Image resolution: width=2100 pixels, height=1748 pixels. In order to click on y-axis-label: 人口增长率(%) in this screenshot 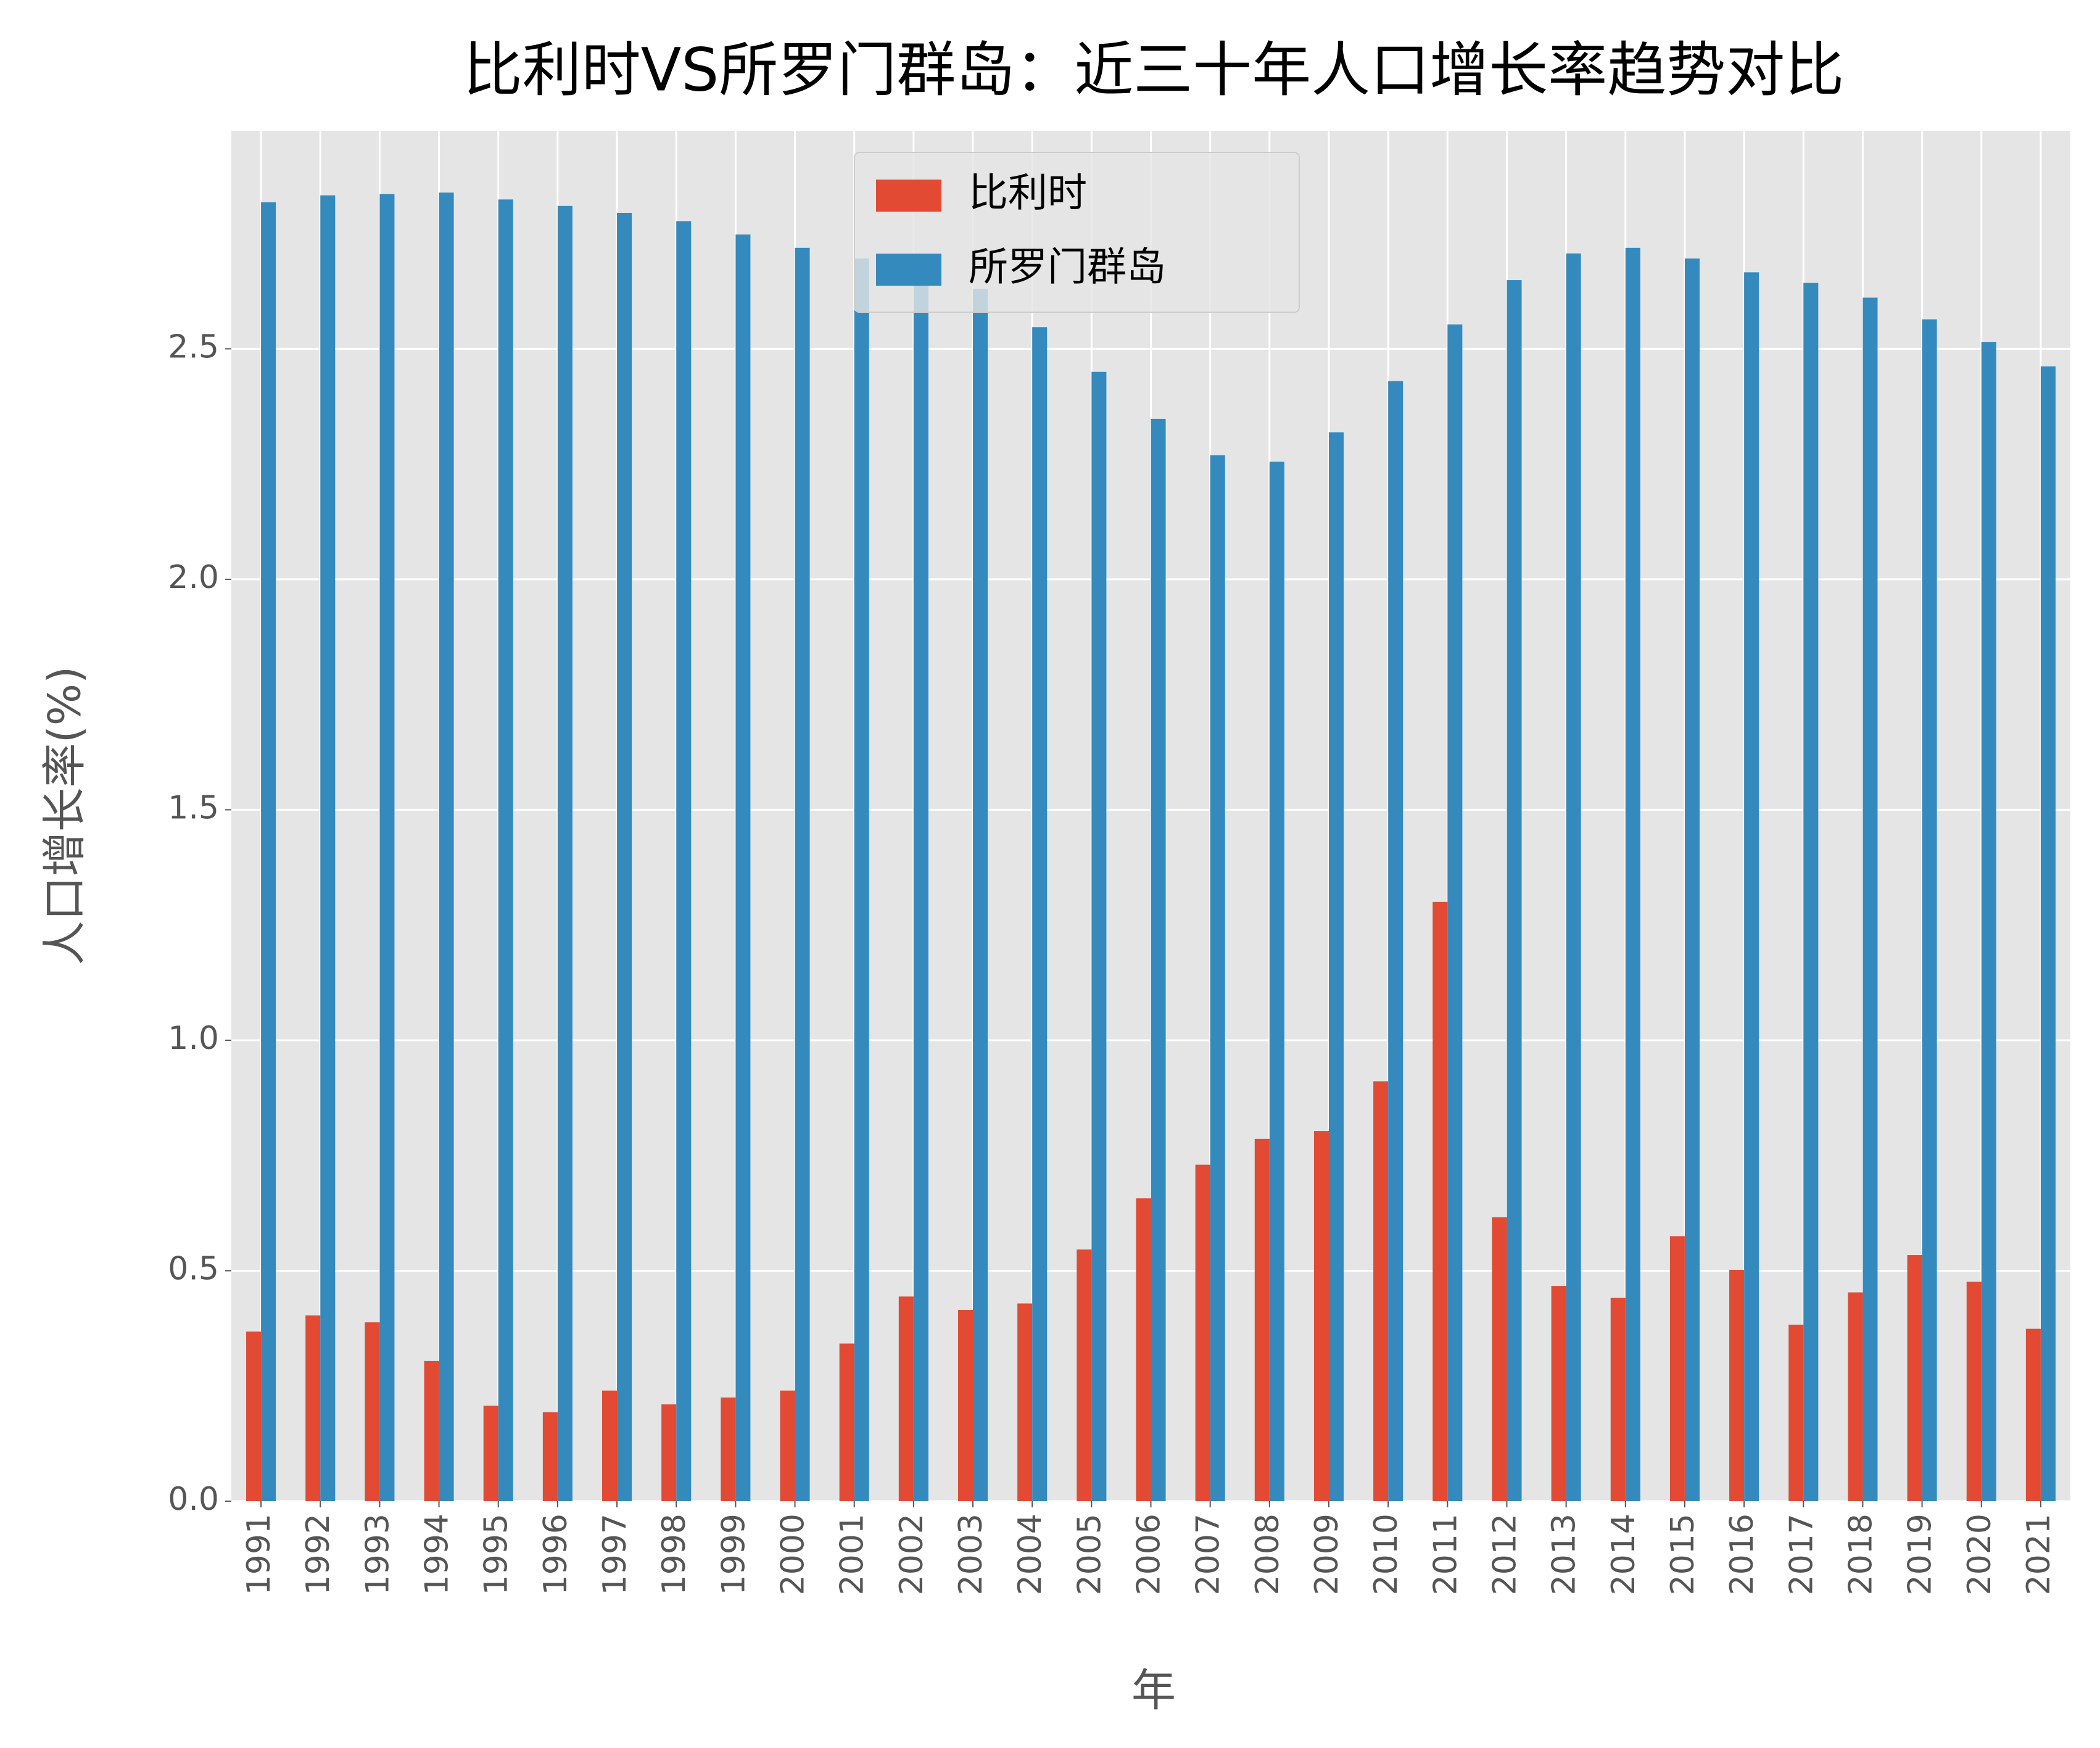, I will do `click(65, 816)`.